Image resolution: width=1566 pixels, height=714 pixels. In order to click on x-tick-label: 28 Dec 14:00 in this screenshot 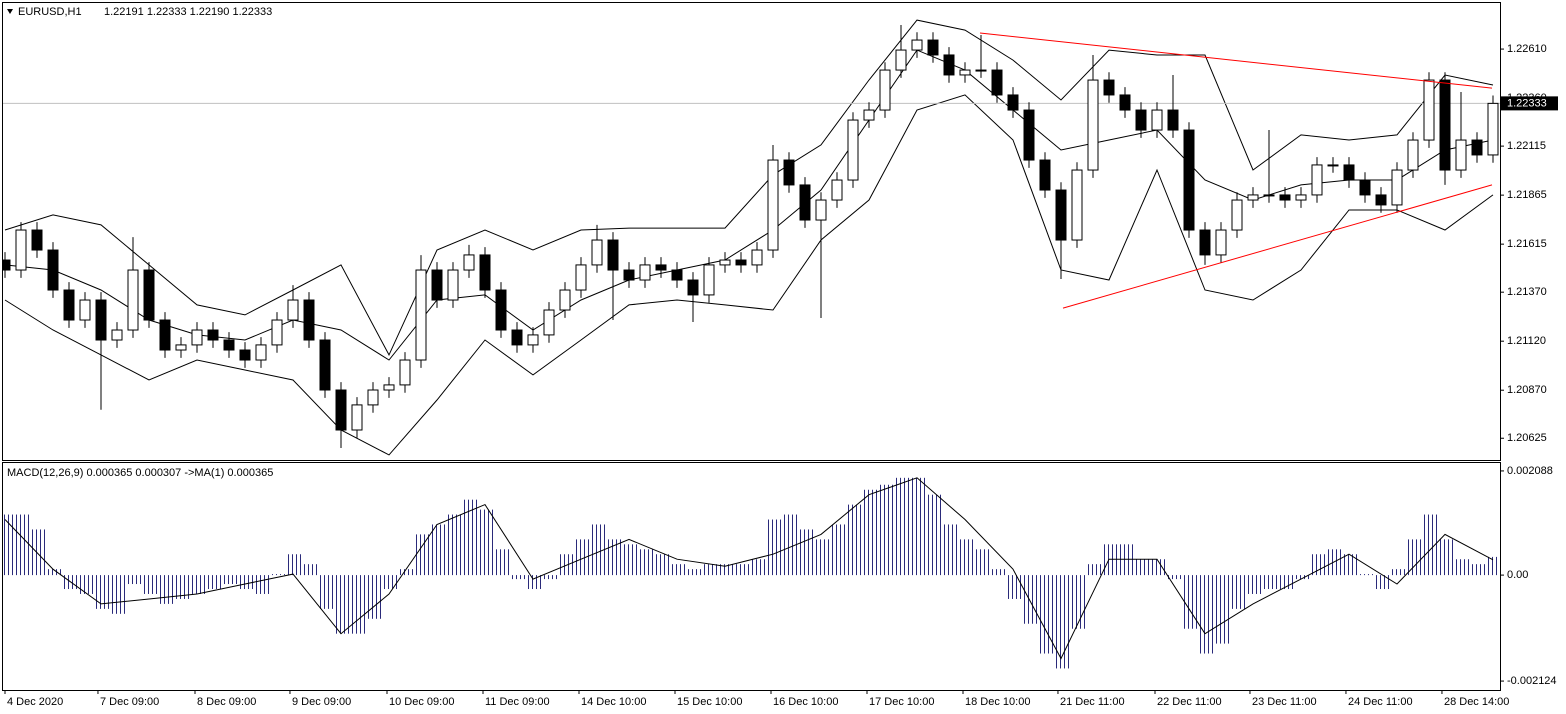, I will do `click(1476, 702)`.